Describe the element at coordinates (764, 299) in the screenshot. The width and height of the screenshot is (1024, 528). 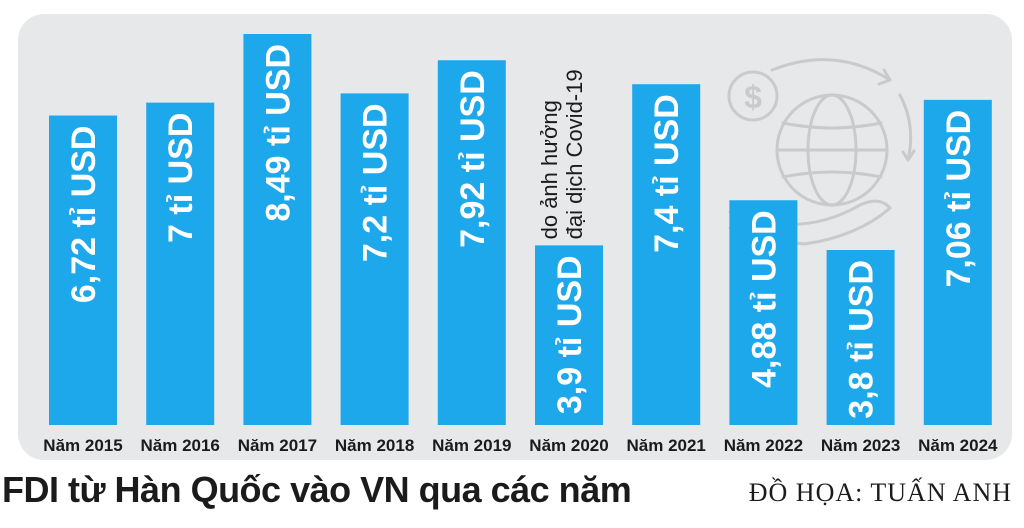
I see `bar-value-label: 4,88 tỉ USD` at that location.